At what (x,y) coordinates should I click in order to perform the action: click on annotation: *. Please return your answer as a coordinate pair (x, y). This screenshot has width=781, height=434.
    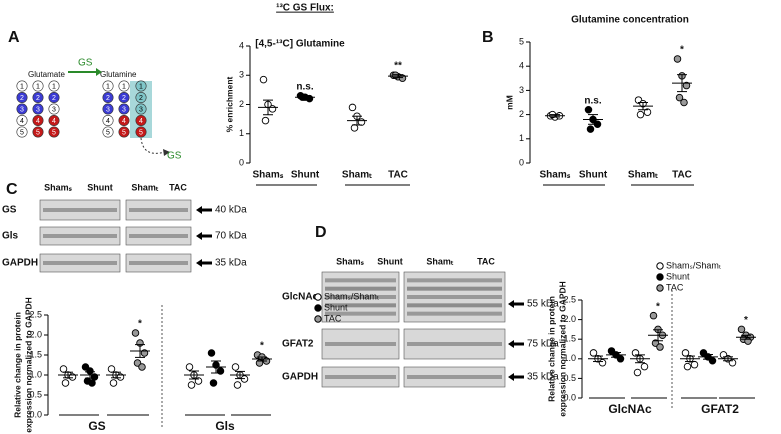
    Looking at the image, I should click on (746, 320).